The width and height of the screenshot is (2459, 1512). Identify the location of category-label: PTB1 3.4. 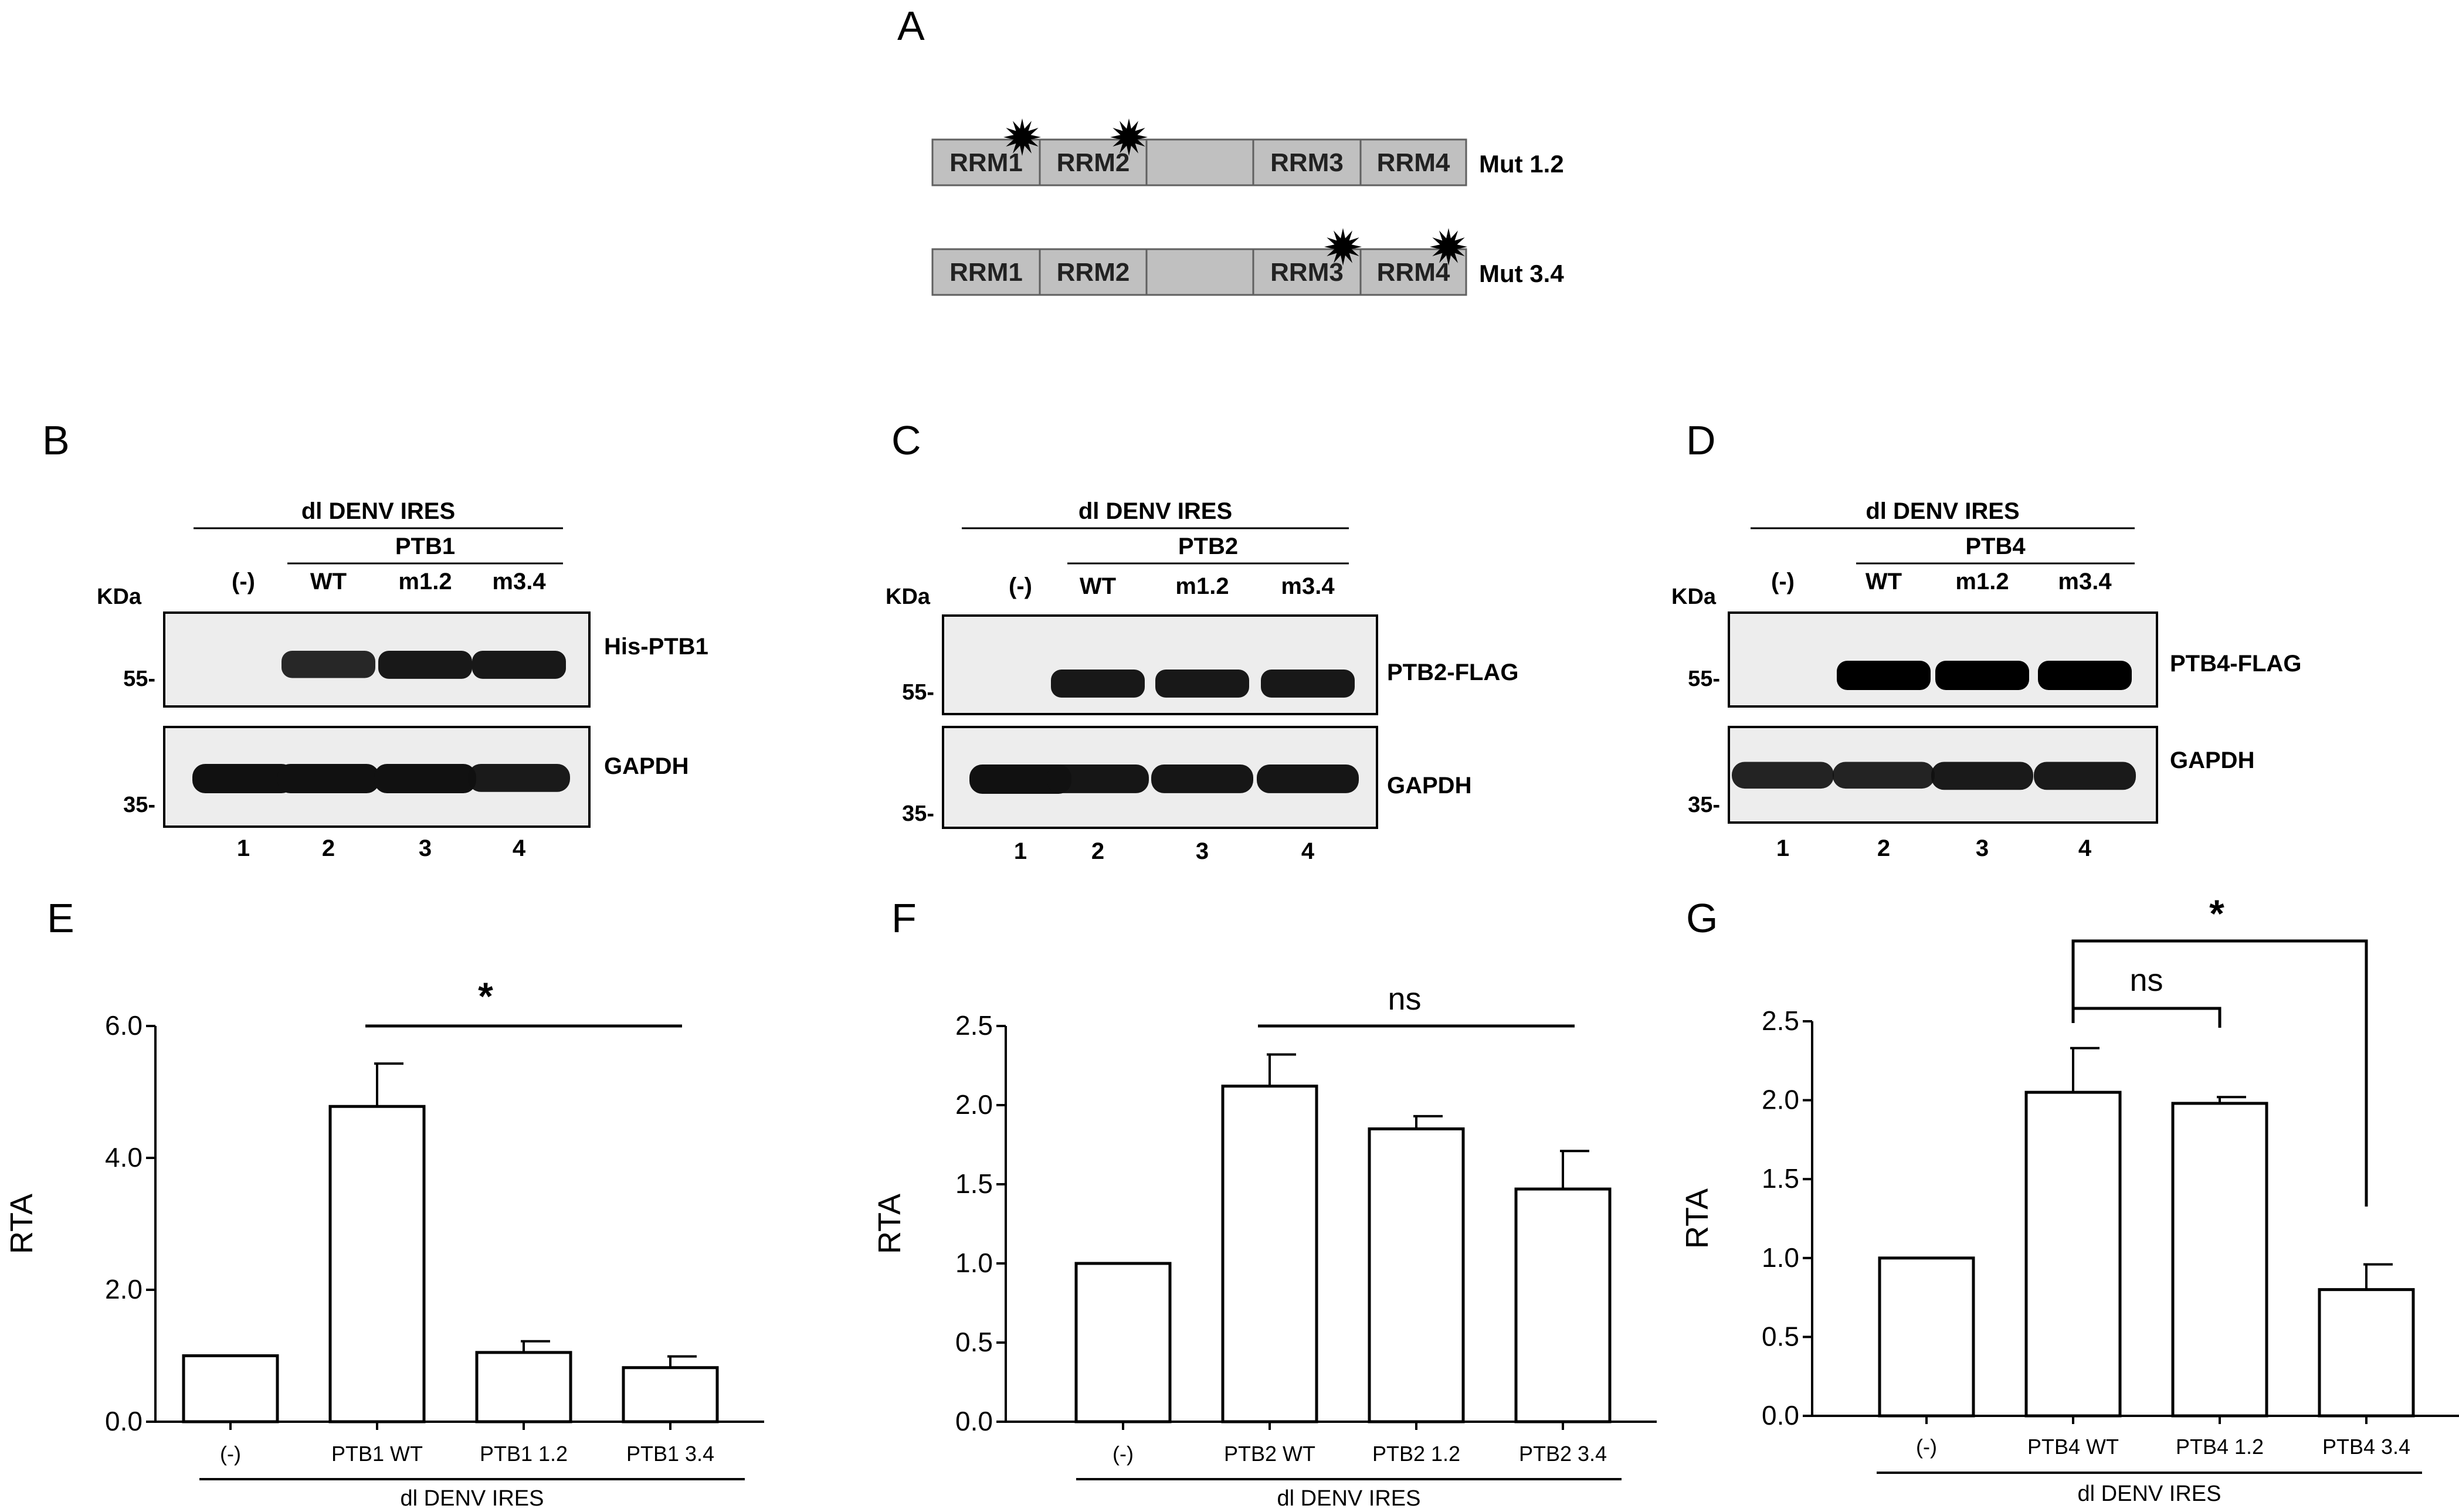
(670, 1454).